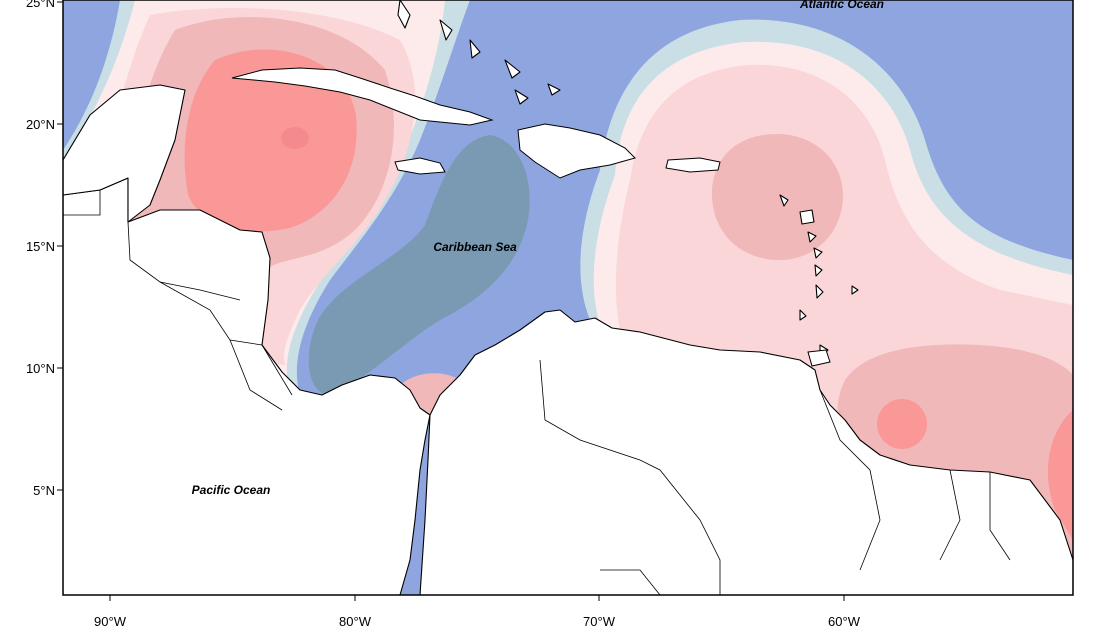  I want to click on warm-field-east-peak, so click(902, 424).